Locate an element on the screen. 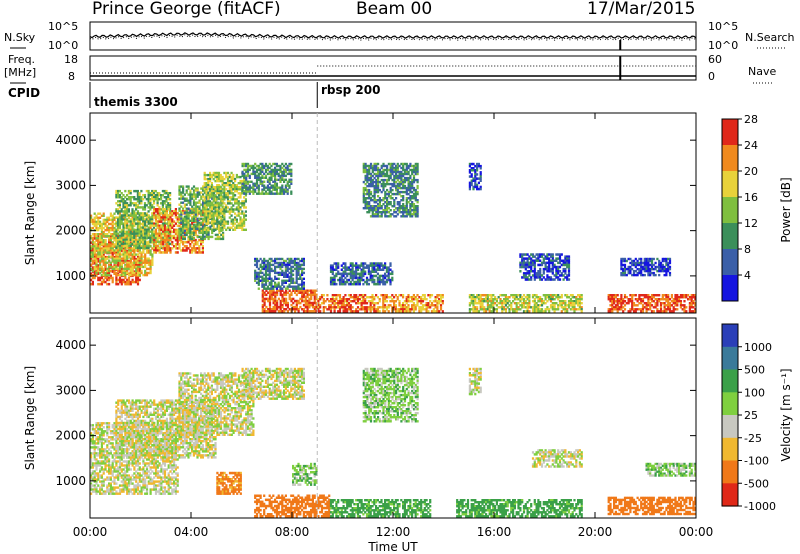 This screenshot has height=554, width=800. nsky-panel-frame is located at coordinates (393, 36).